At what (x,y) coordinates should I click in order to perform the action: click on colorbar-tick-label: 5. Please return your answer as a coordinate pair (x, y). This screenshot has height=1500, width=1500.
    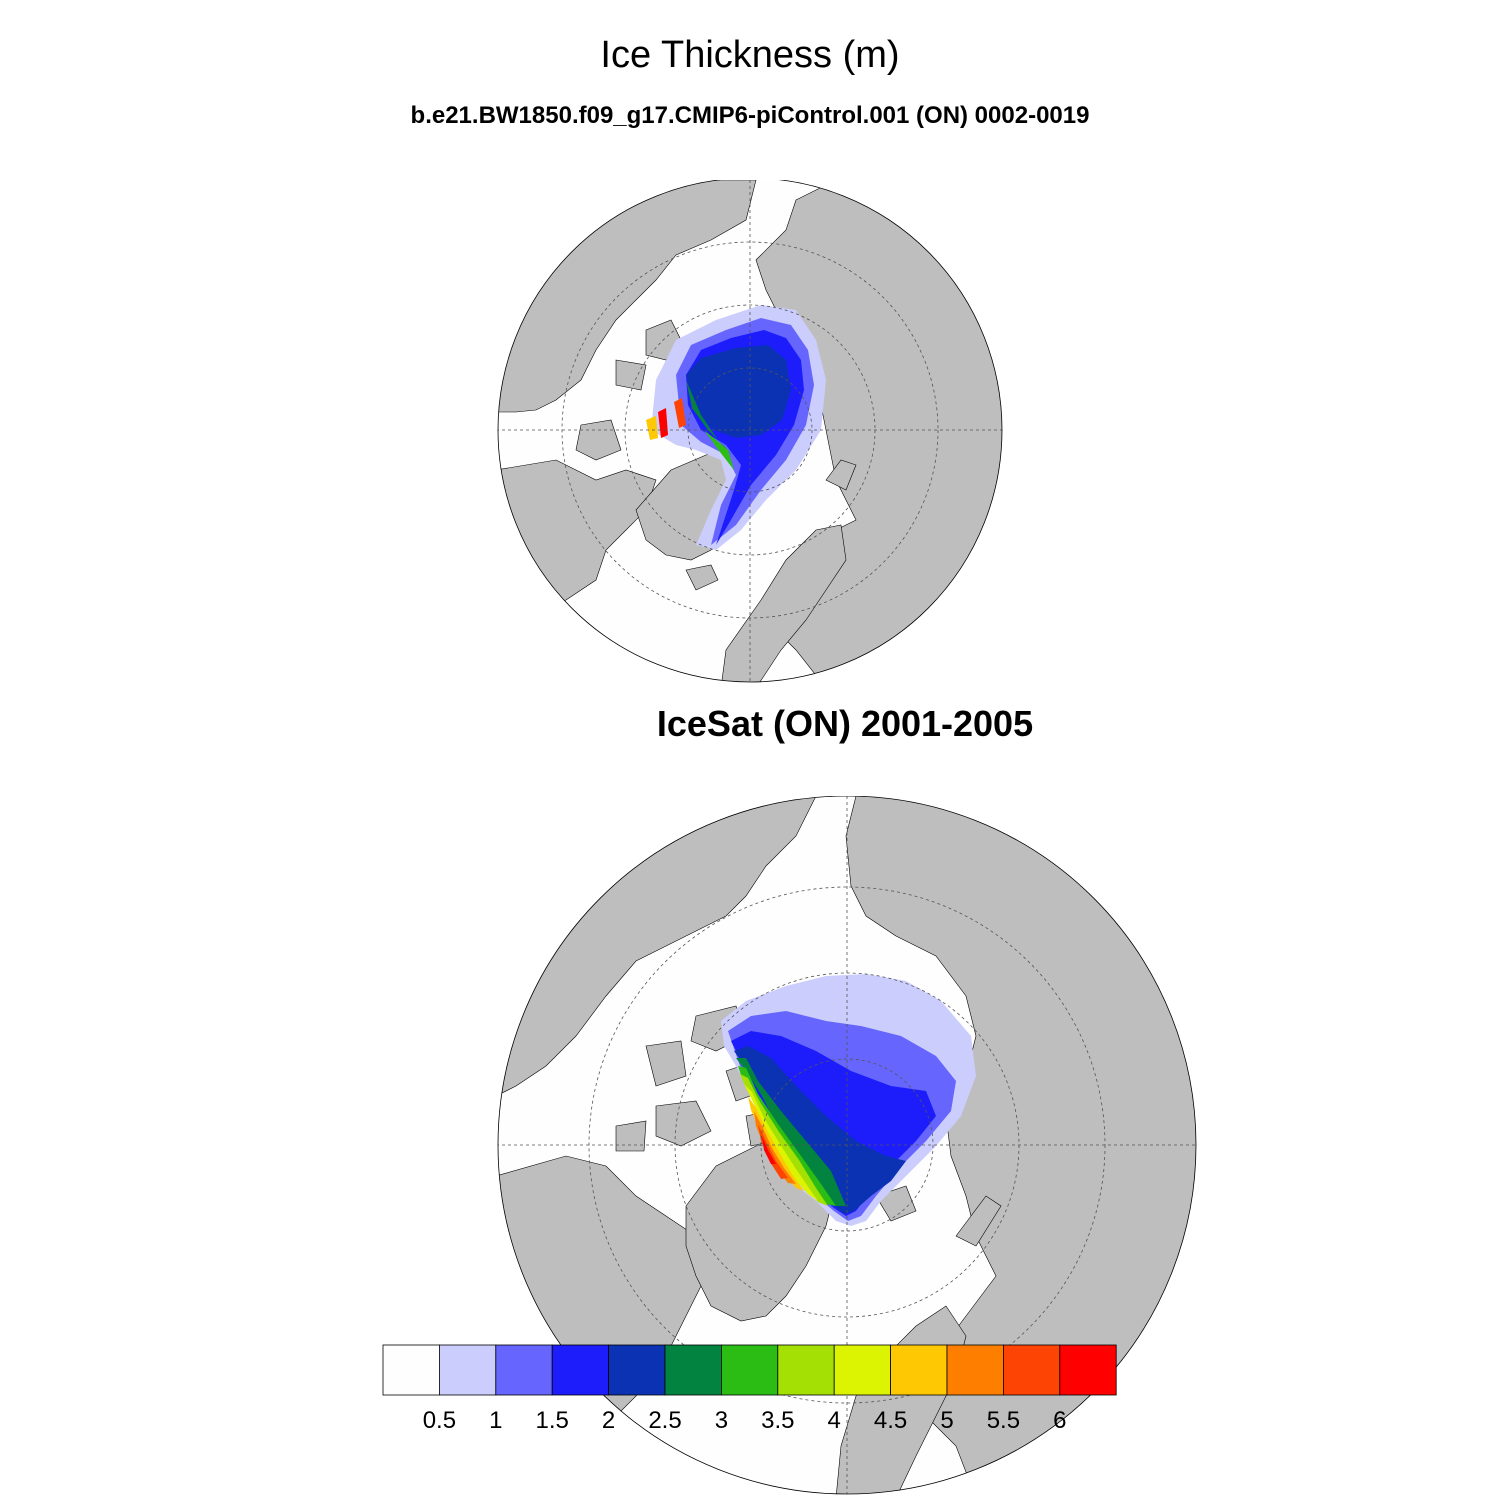
    Looking at the image, I should click on (946, 1420).